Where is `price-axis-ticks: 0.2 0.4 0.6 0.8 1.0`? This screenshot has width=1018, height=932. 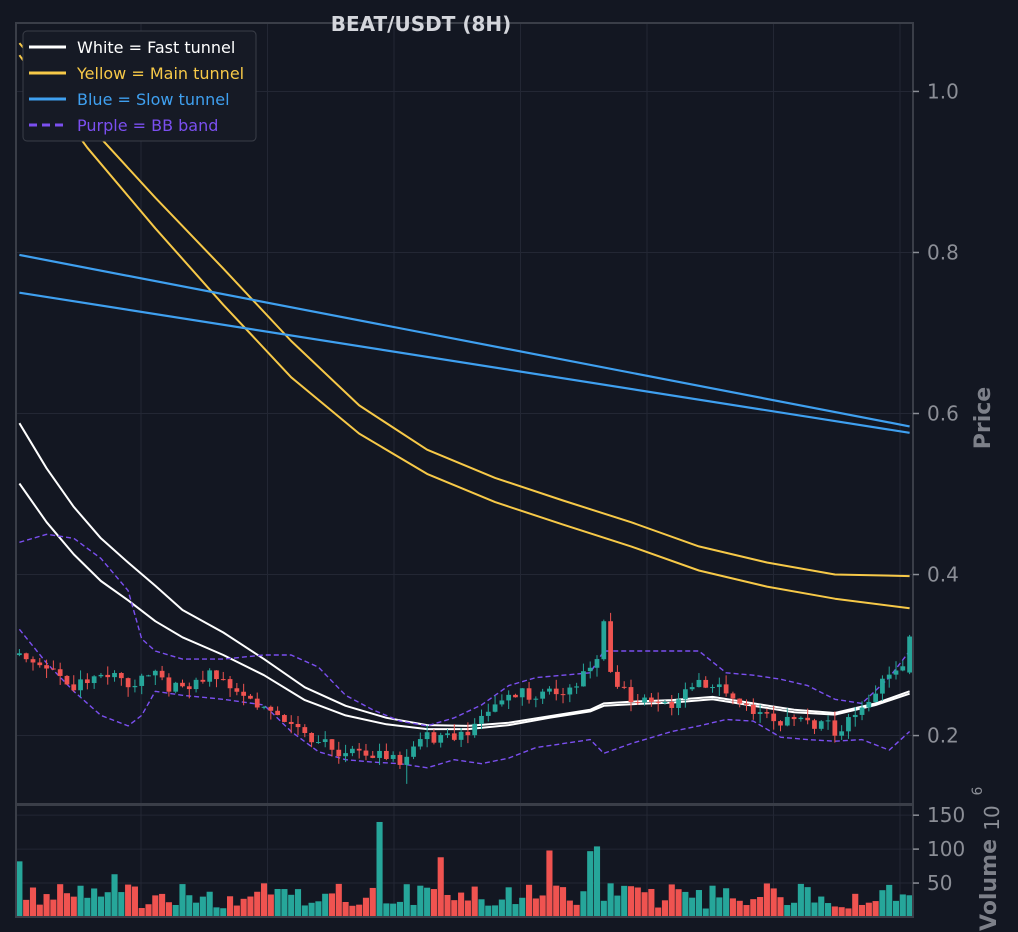
price-axis-ticks: 0.2 0.4 0.6 0.8 1.0 is located at coordinates (936, 413).